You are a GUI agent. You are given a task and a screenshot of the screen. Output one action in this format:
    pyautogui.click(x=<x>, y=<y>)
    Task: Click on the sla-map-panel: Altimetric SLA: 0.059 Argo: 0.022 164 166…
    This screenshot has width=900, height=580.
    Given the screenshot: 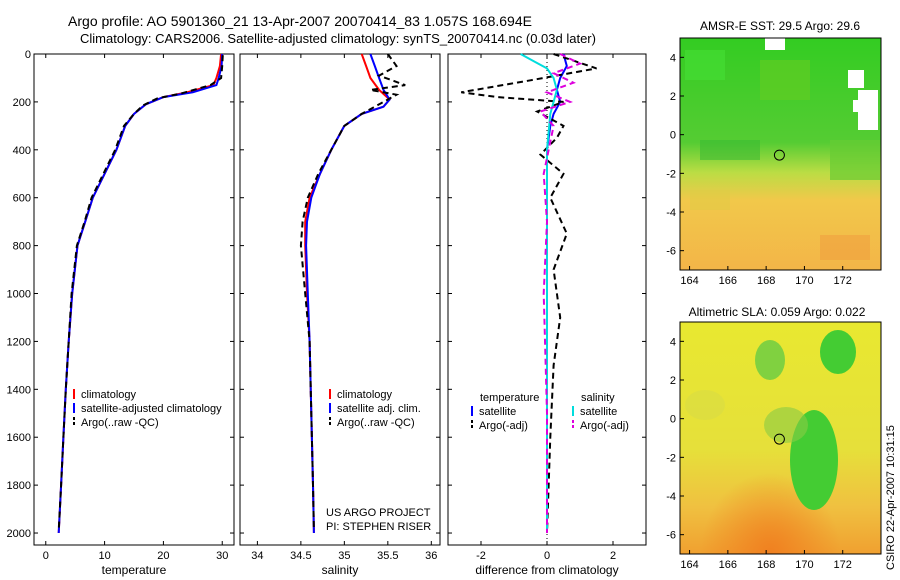 What is the action you would take?
    pyautogui.click(x=774, y=438)
    